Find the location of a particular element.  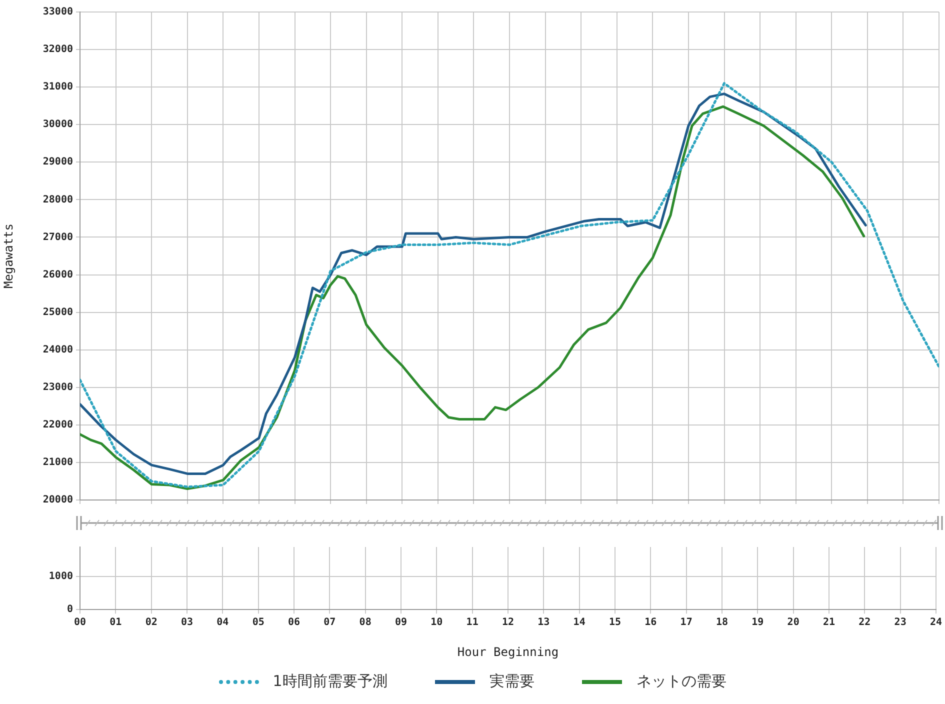

x-tick-label: 03 is located at coordinates (187, 622).